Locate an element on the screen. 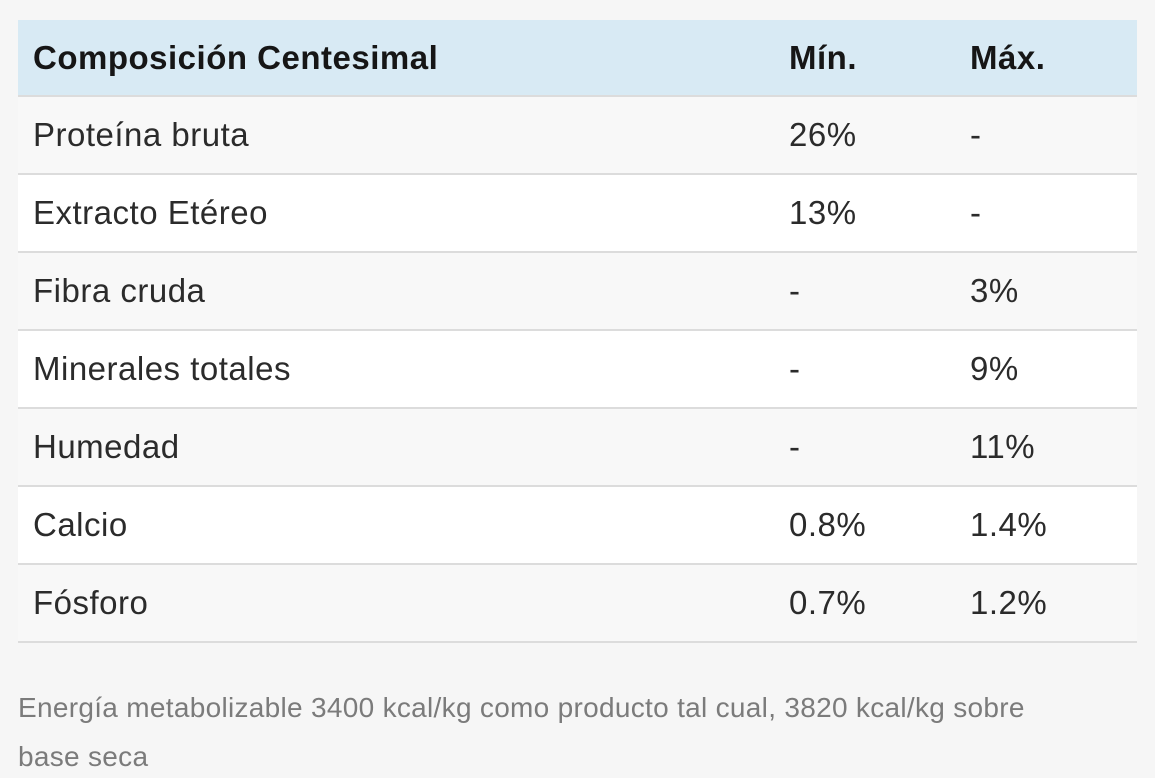  row-min-value: 13% is located at coordinates (823, 212).